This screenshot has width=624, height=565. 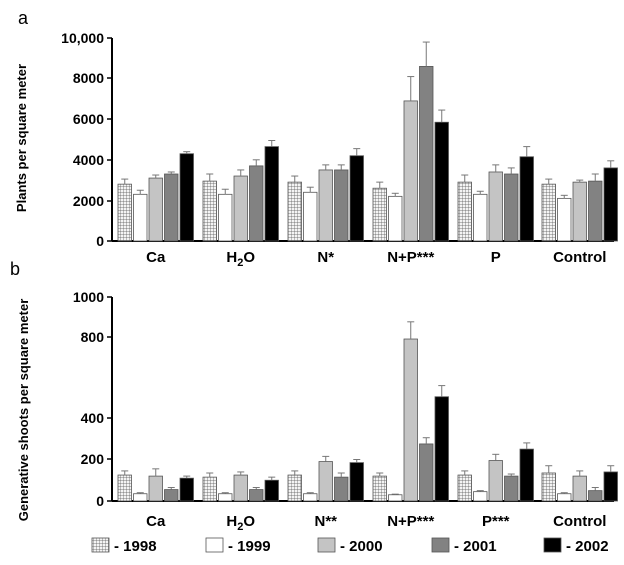 What do you see at coordinates (88, 119) in the screenshot?
I see `y-tick-label: 6000` at bounding box center [88, 119].